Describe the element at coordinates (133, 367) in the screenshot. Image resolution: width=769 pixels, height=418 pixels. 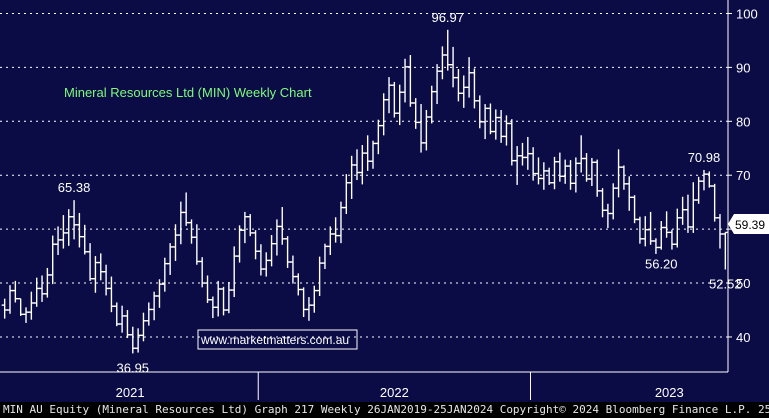
I see `annotation-36.95: 36.95` at that location.